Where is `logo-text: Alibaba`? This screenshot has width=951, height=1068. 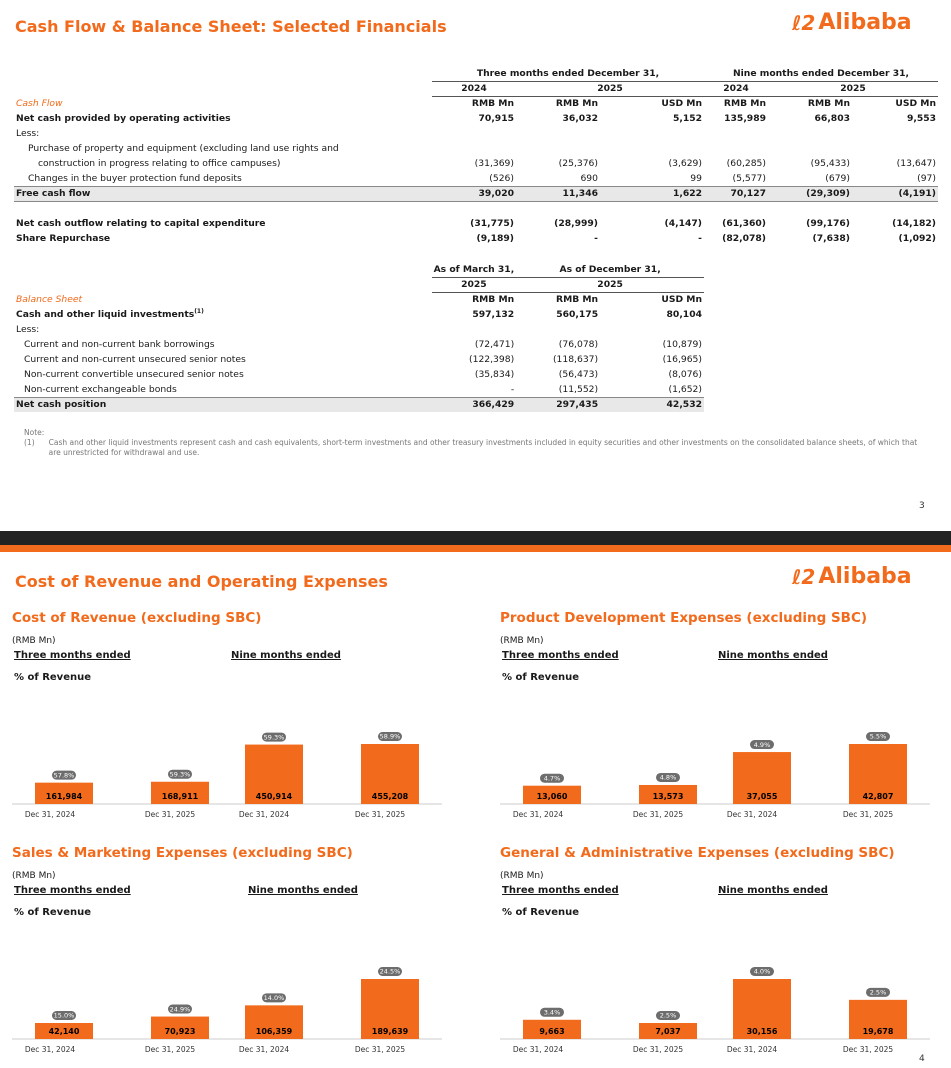 logo-text: Alibaba is located at coordinates (865, 576).